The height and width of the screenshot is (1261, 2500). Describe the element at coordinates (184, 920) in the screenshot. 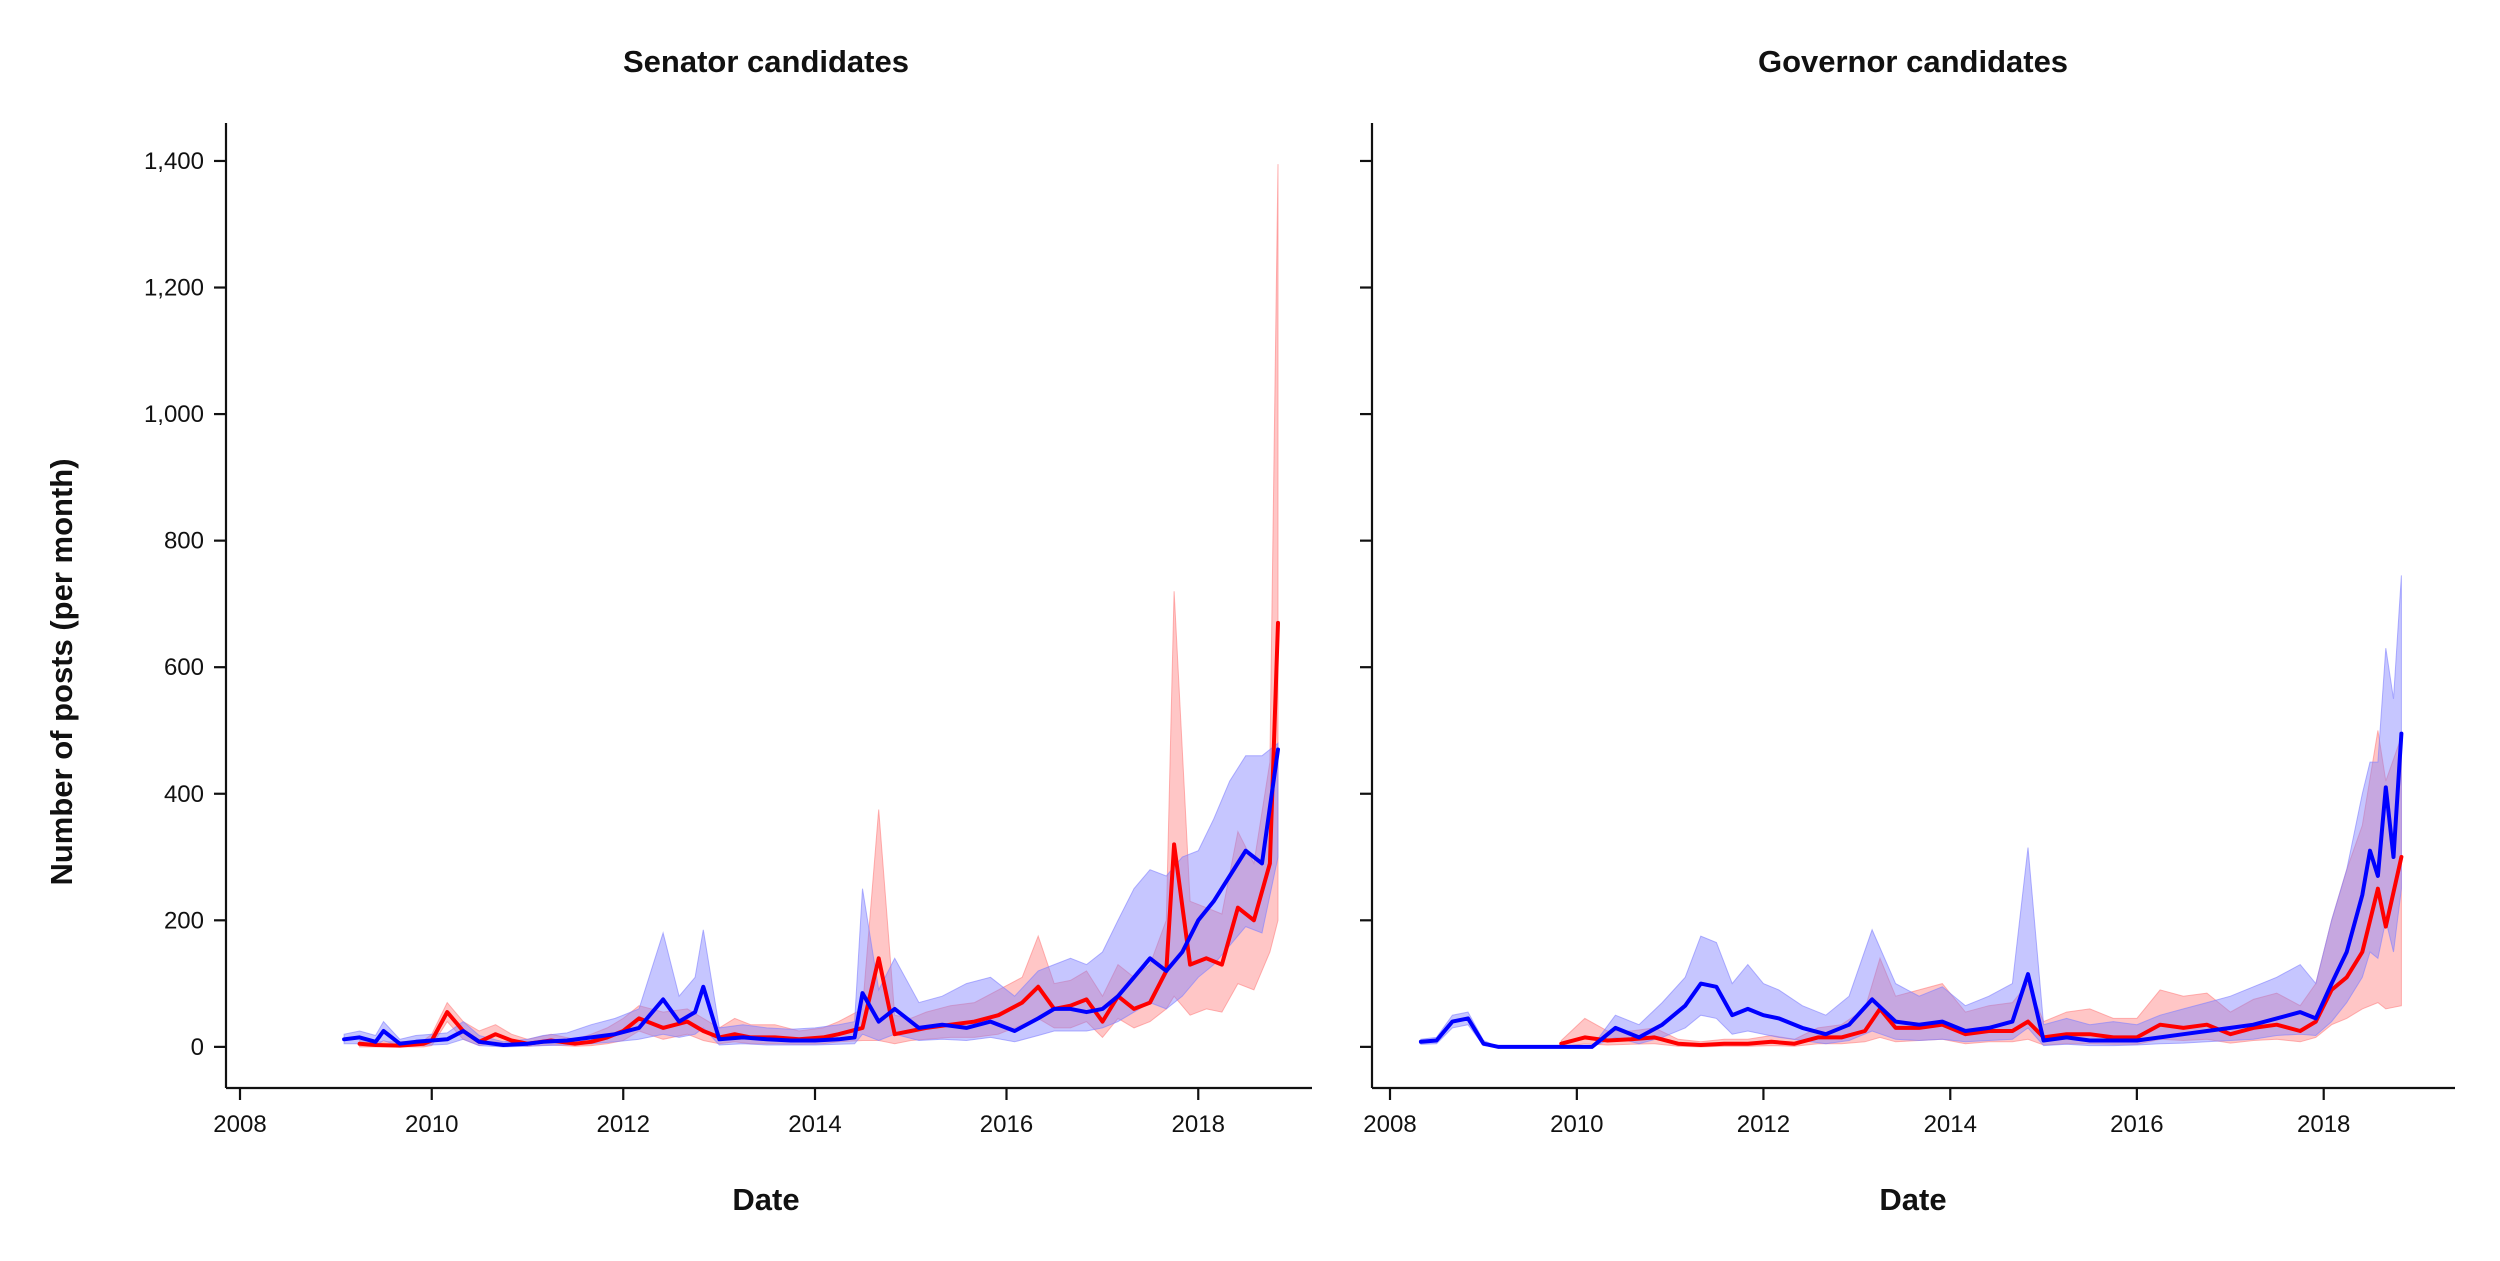

I see `y-tick-label: 200` at that location.